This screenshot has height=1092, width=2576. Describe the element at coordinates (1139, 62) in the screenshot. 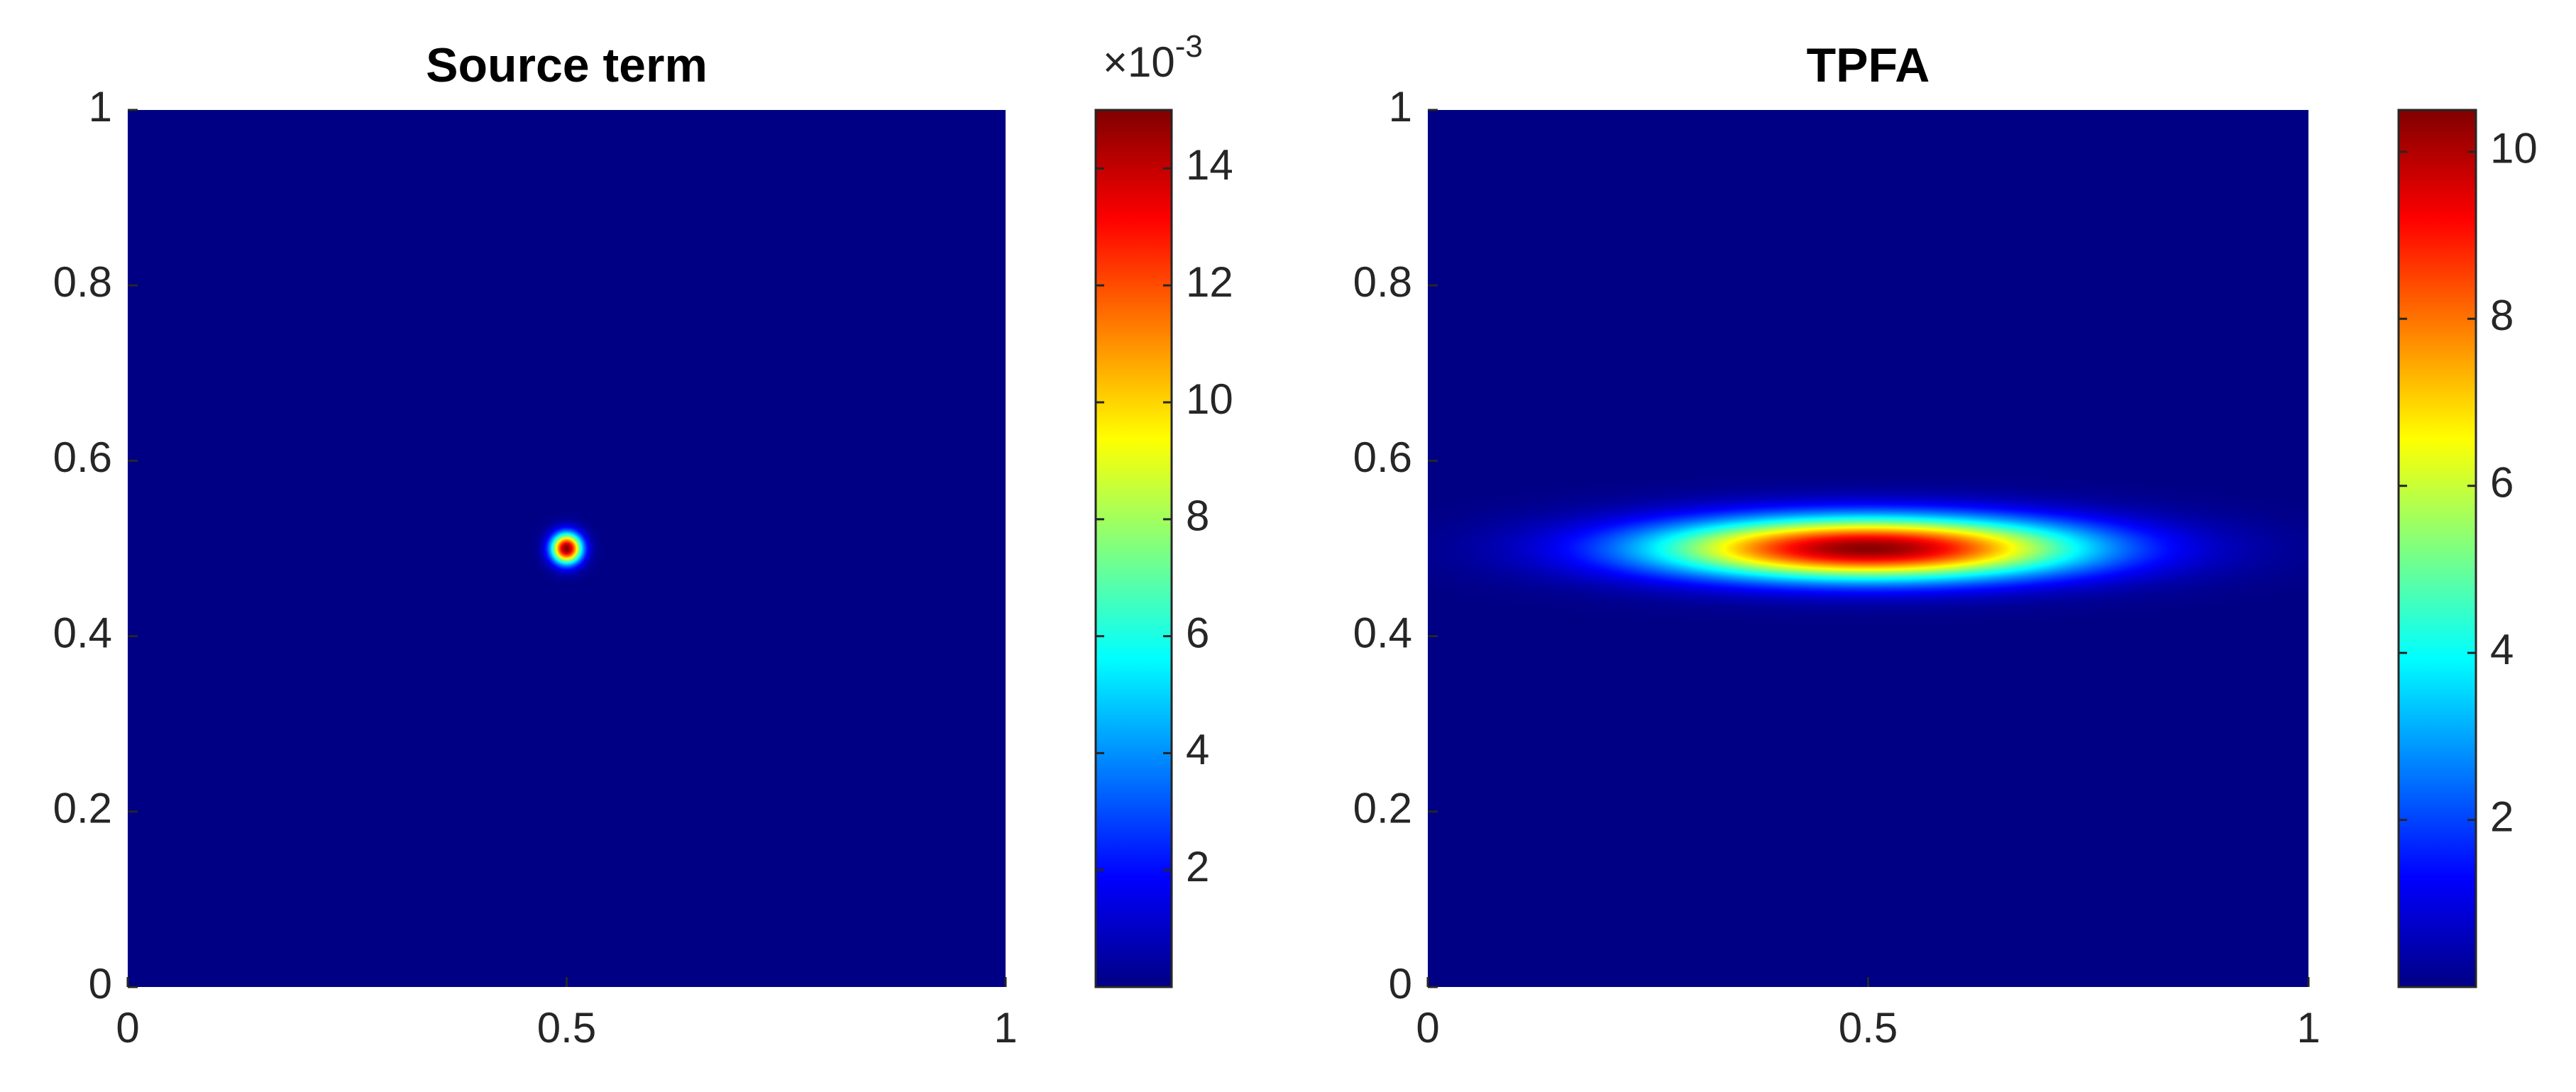

I see `multiplier-base: ×10` at that location.